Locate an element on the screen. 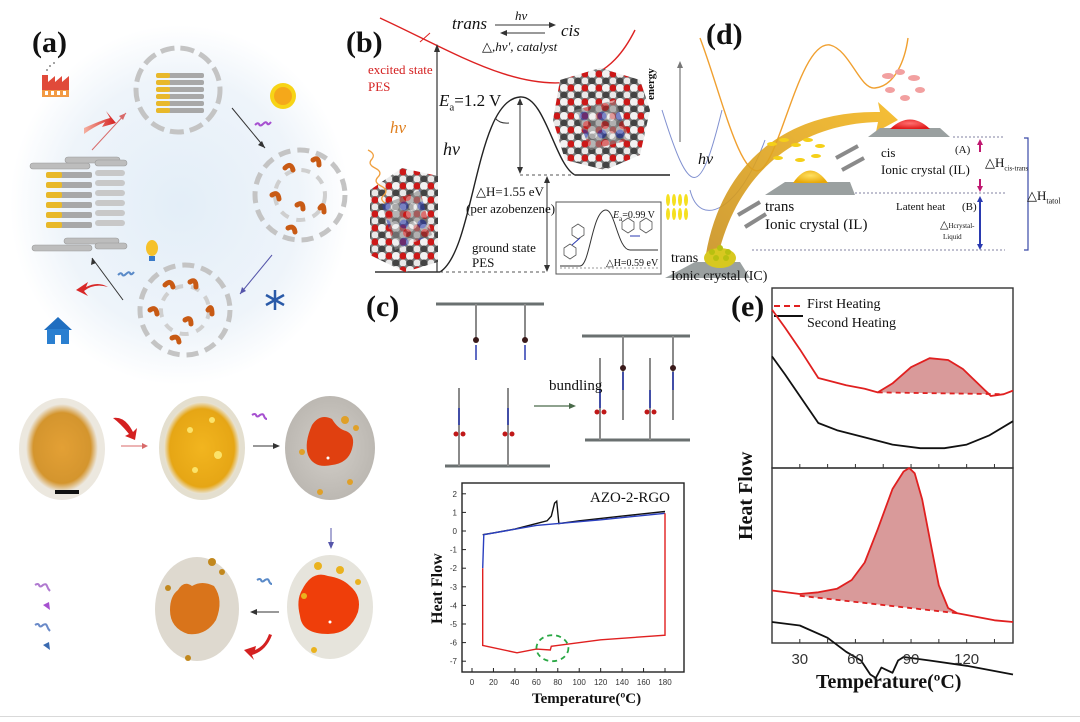  chart-c-xtick-label: 160 is located at coordinates (644, 682).